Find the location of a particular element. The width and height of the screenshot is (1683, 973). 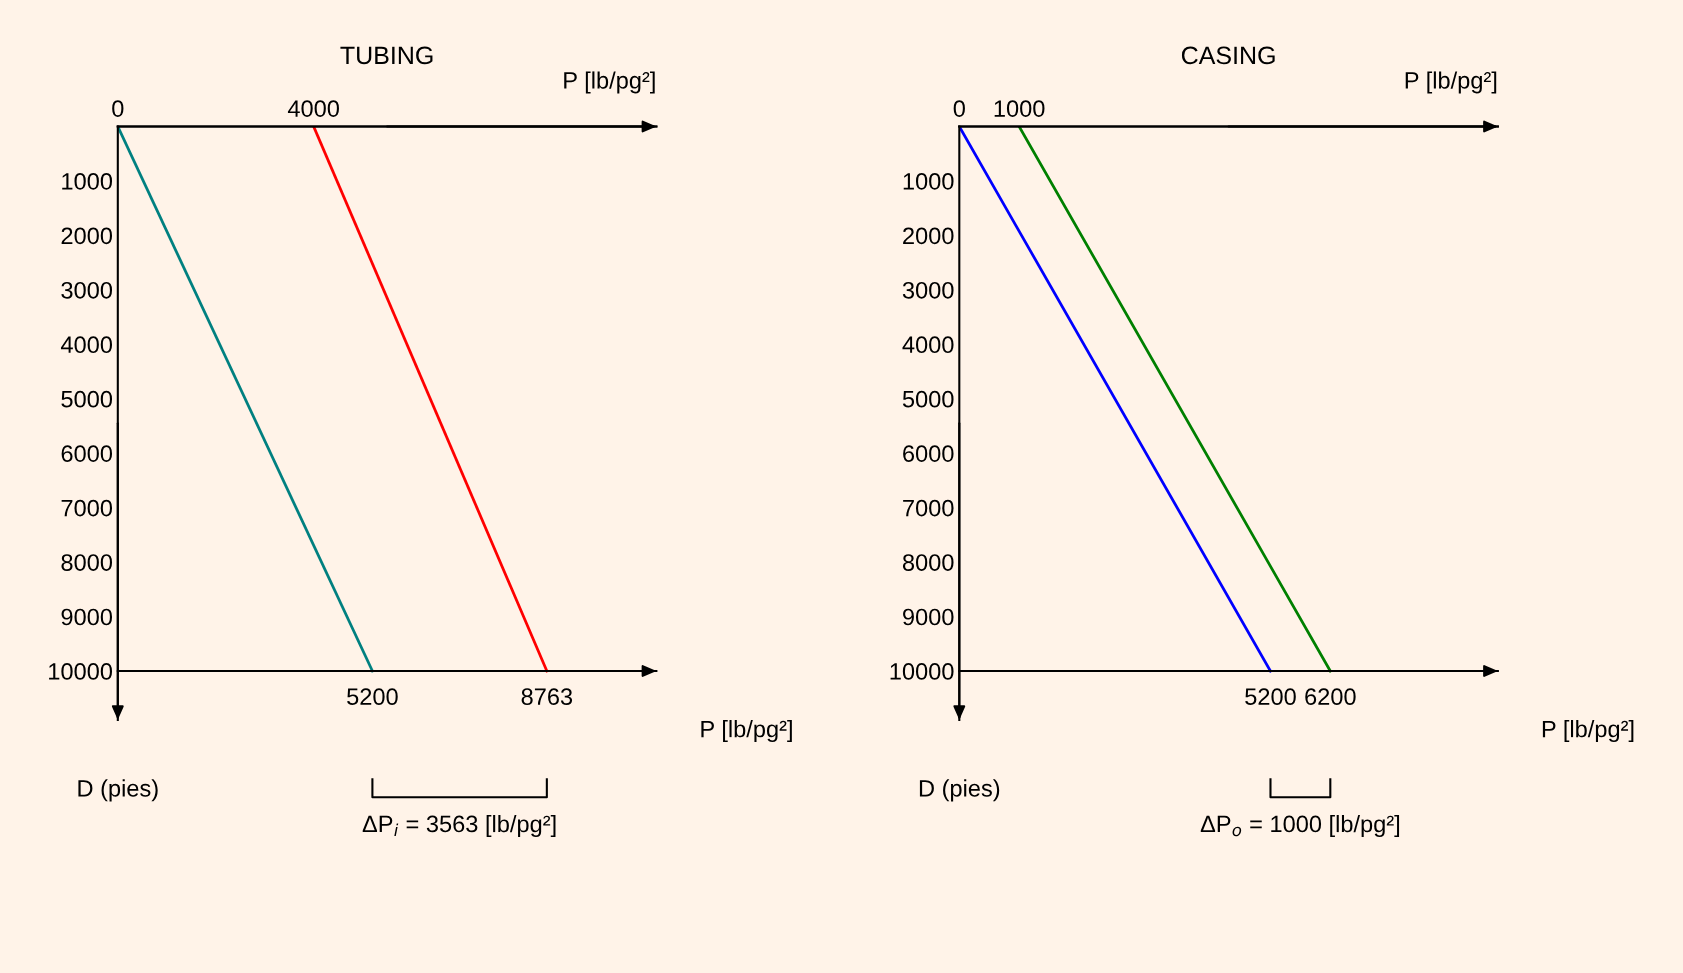

x2-tick-label: 4000 is located at coordinates (313, 108).